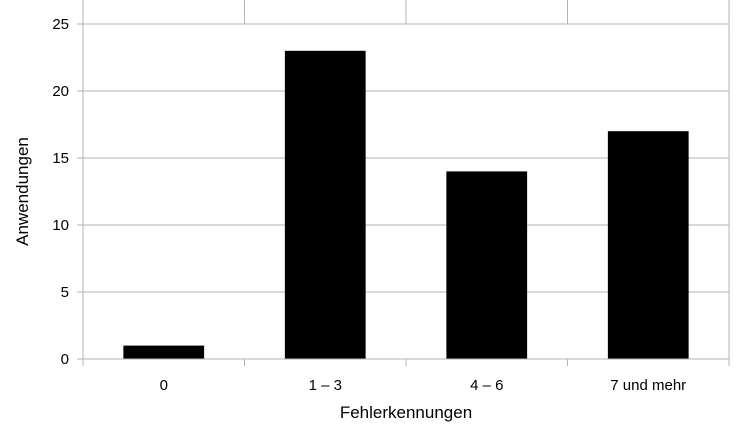 The height and width of the screenshot is (432, 741). What do you see at coordinates (164, 385) in the screenshot?
I see `x-tick-label-0: 0` at bounding box center [164, 385].